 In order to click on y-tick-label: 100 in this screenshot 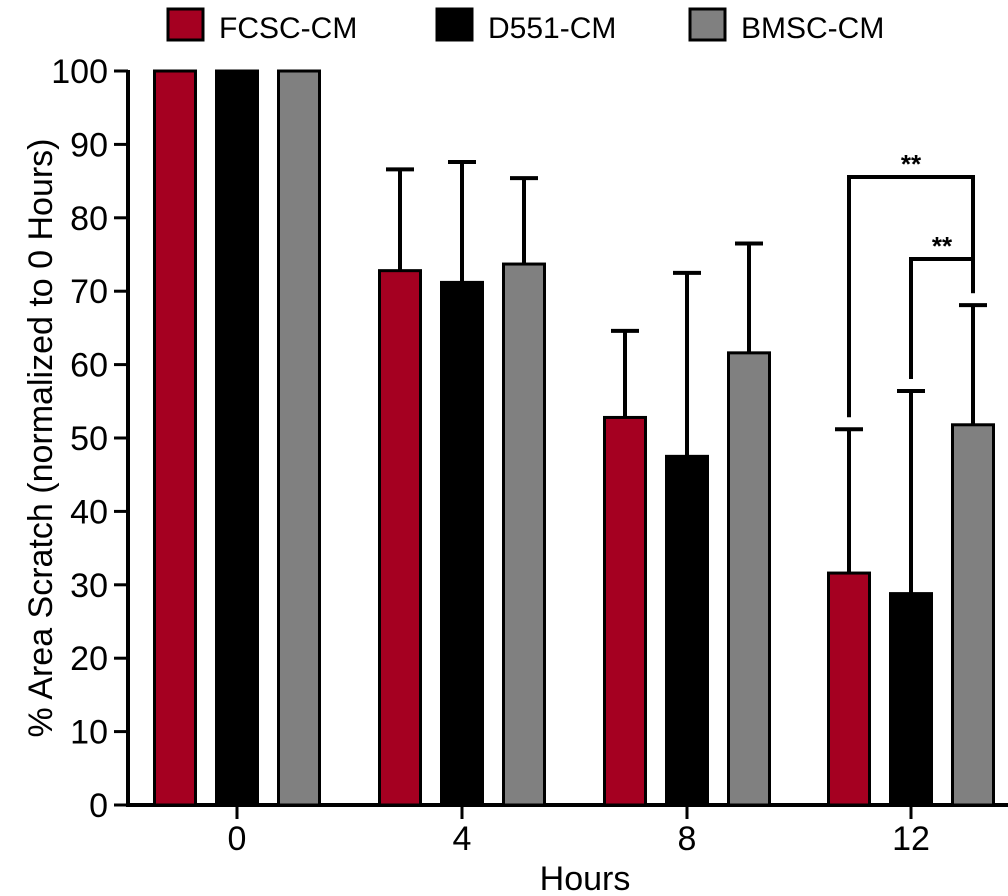, I will do `click(79, 72)`.